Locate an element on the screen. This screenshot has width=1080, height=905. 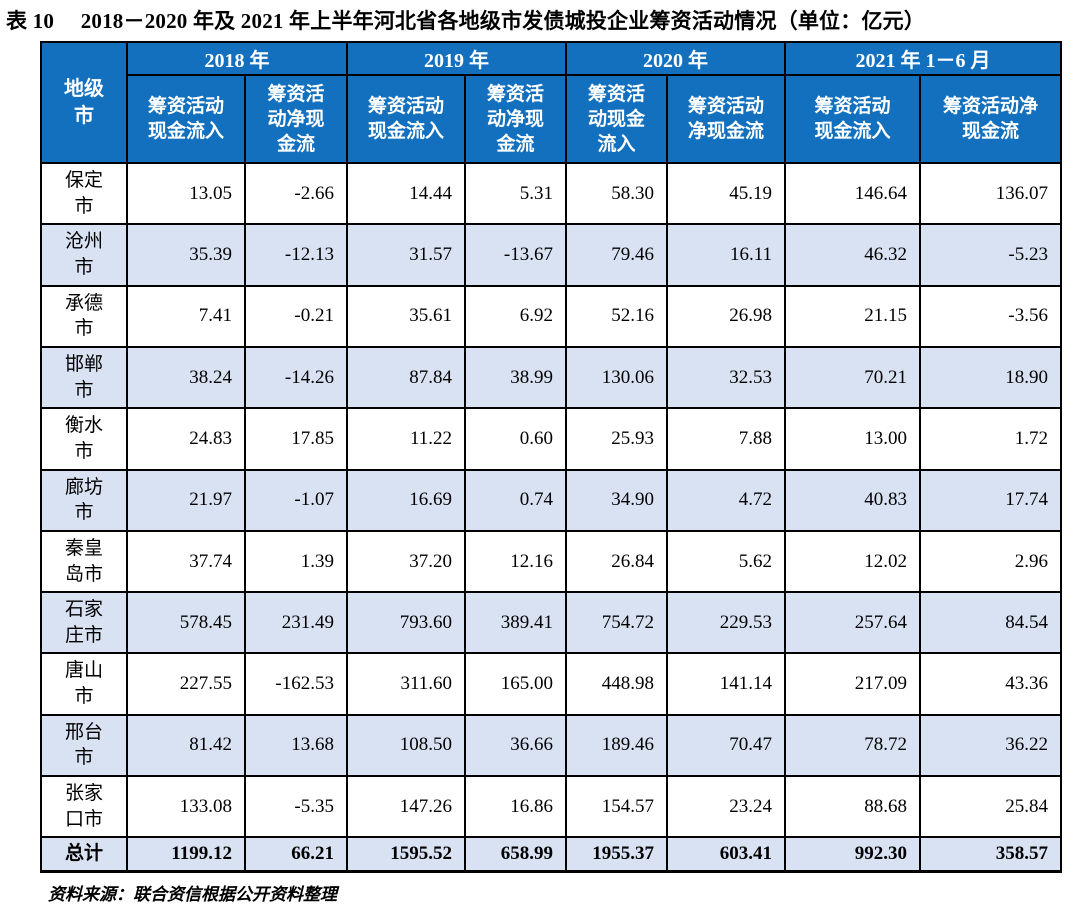
value-cell: 147.26 is located at coordinates (406, 806).